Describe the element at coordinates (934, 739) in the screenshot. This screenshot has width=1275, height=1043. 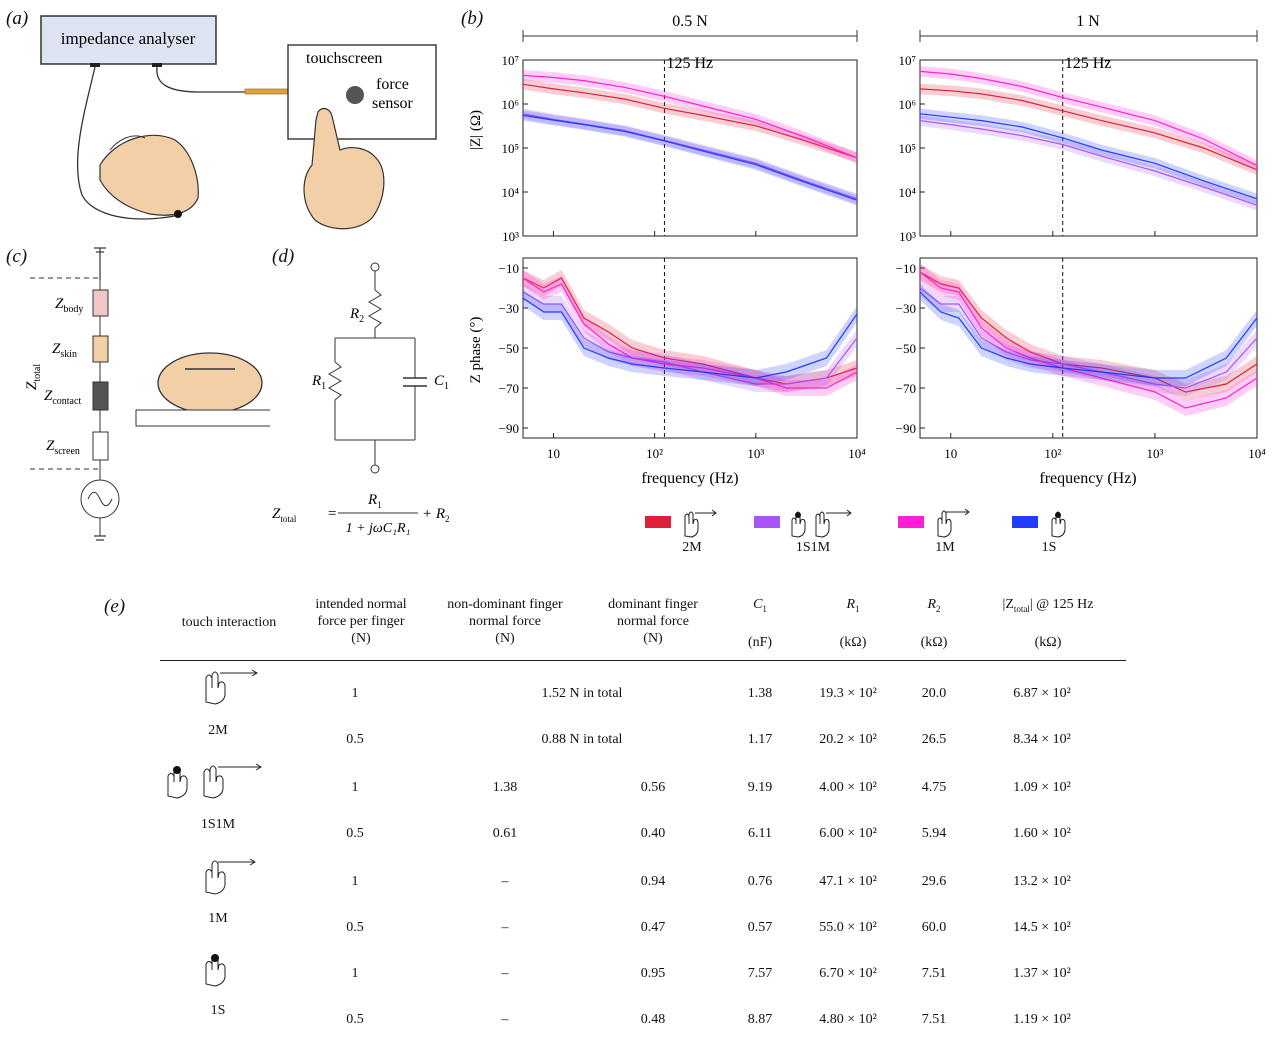
I see `cell-r2-2M-1: 26.5` at that location.